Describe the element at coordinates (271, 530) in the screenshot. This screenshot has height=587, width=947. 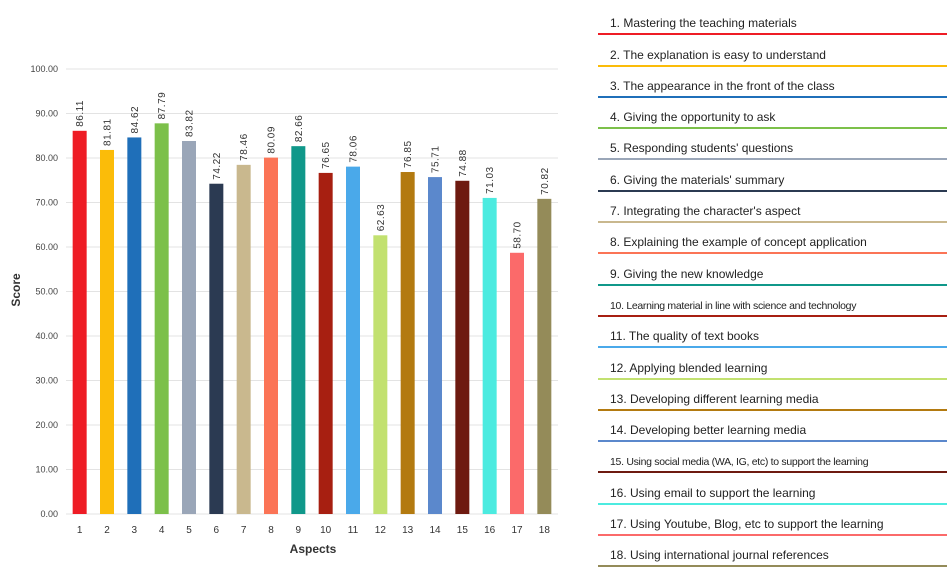
I see `x-tick-label: 8` at that location.